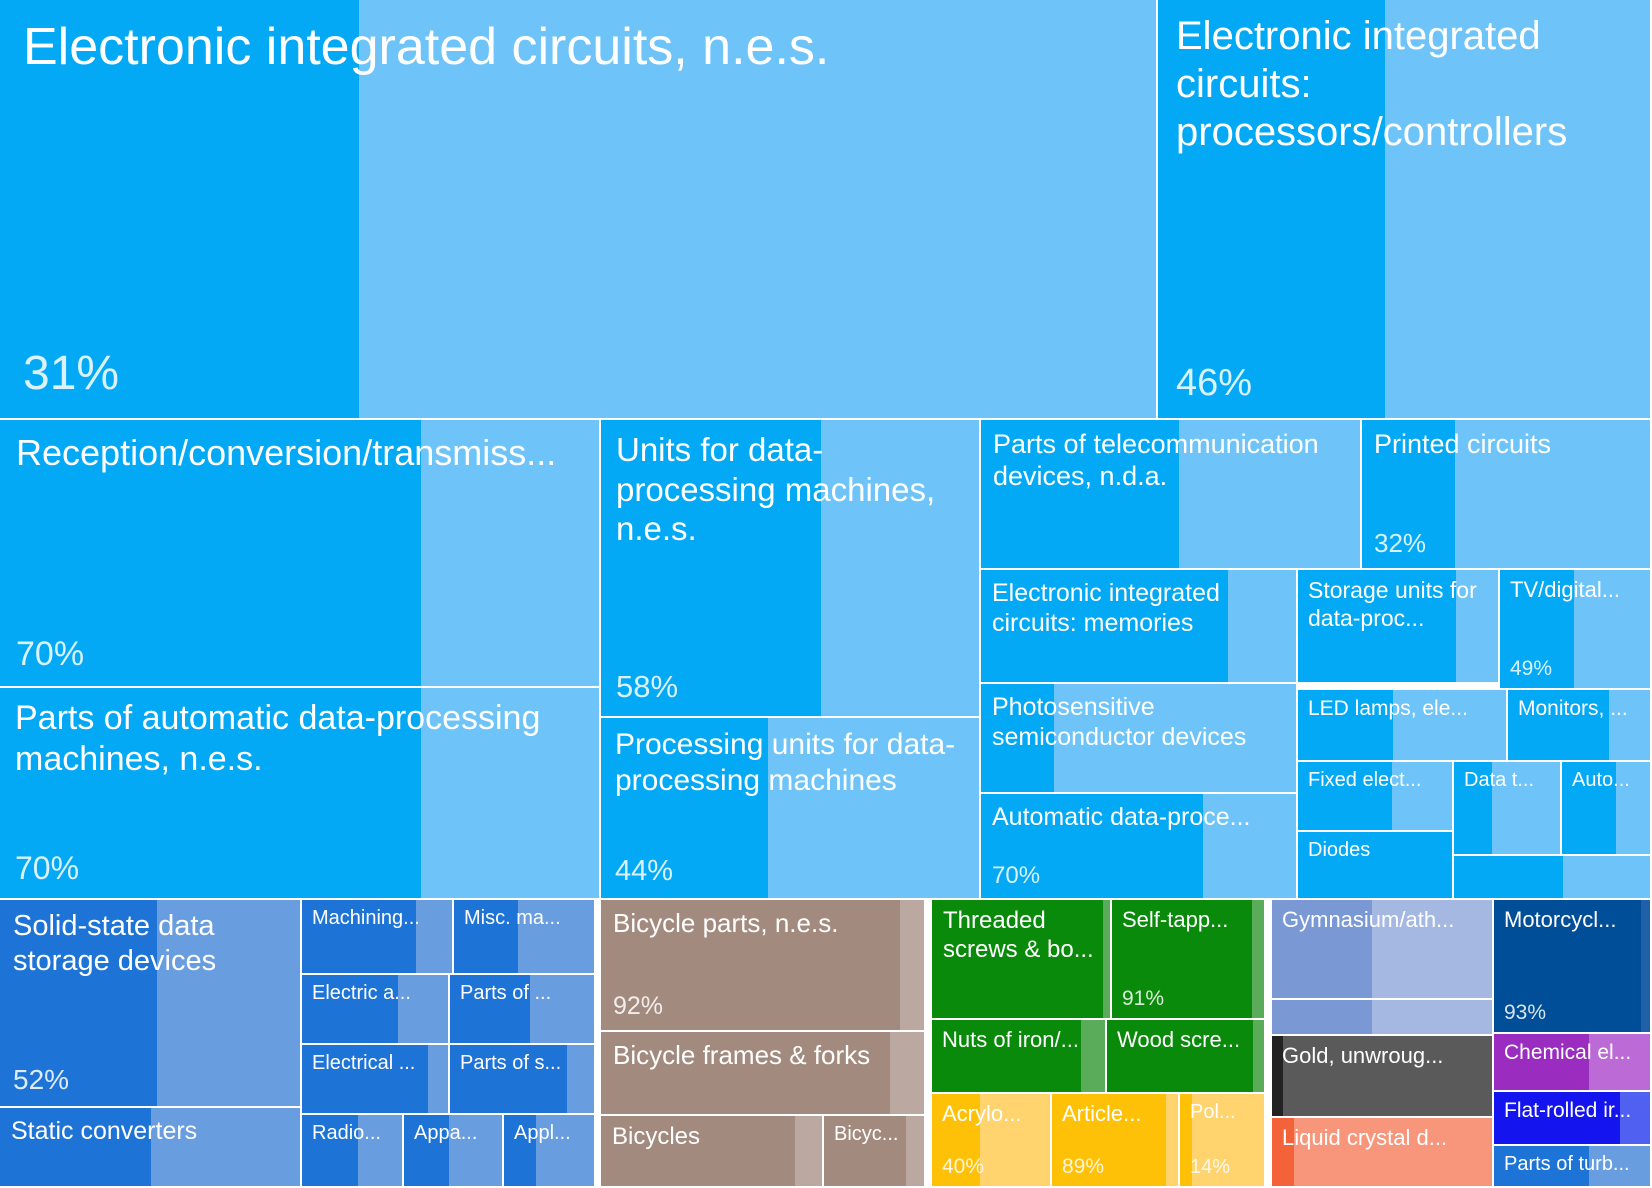 The width and height of the screenshot is (1652, 1188). I want to click on tile-32-bicycle-frames-forks: Bicycle frames & forks, so click(763, 1074).